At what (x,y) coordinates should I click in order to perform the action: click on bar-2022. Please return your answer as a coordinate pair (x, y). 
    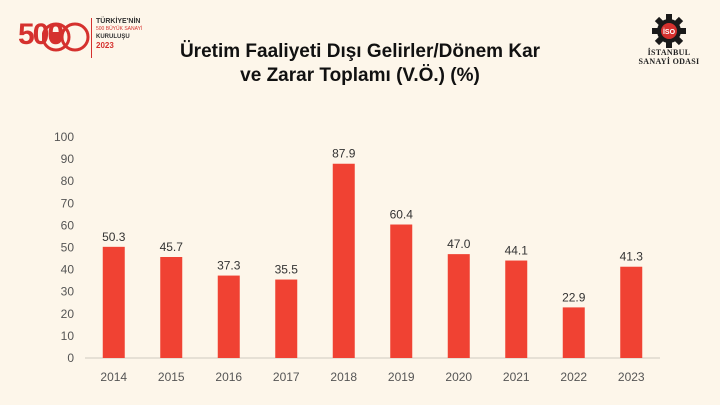
    Looking at the image, I should click on (573, 332).